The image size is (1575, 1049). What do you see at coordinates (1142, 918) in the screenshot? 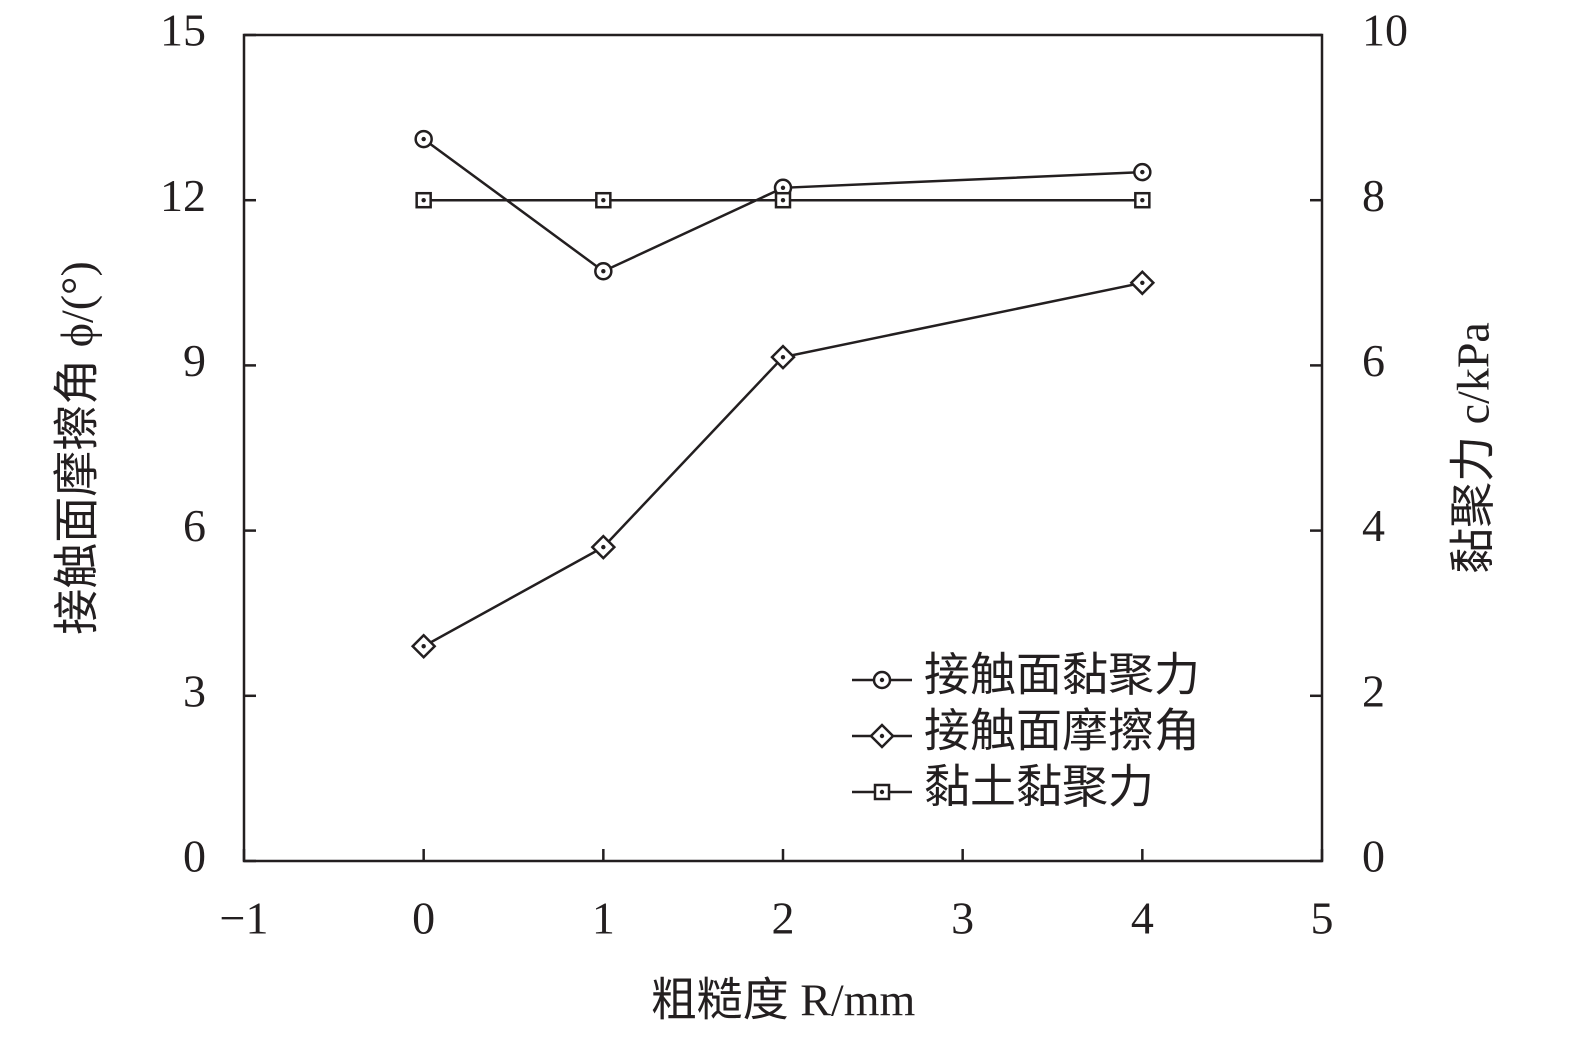
I see `x-tick-label: 4` at bounding box center [1142, 918].